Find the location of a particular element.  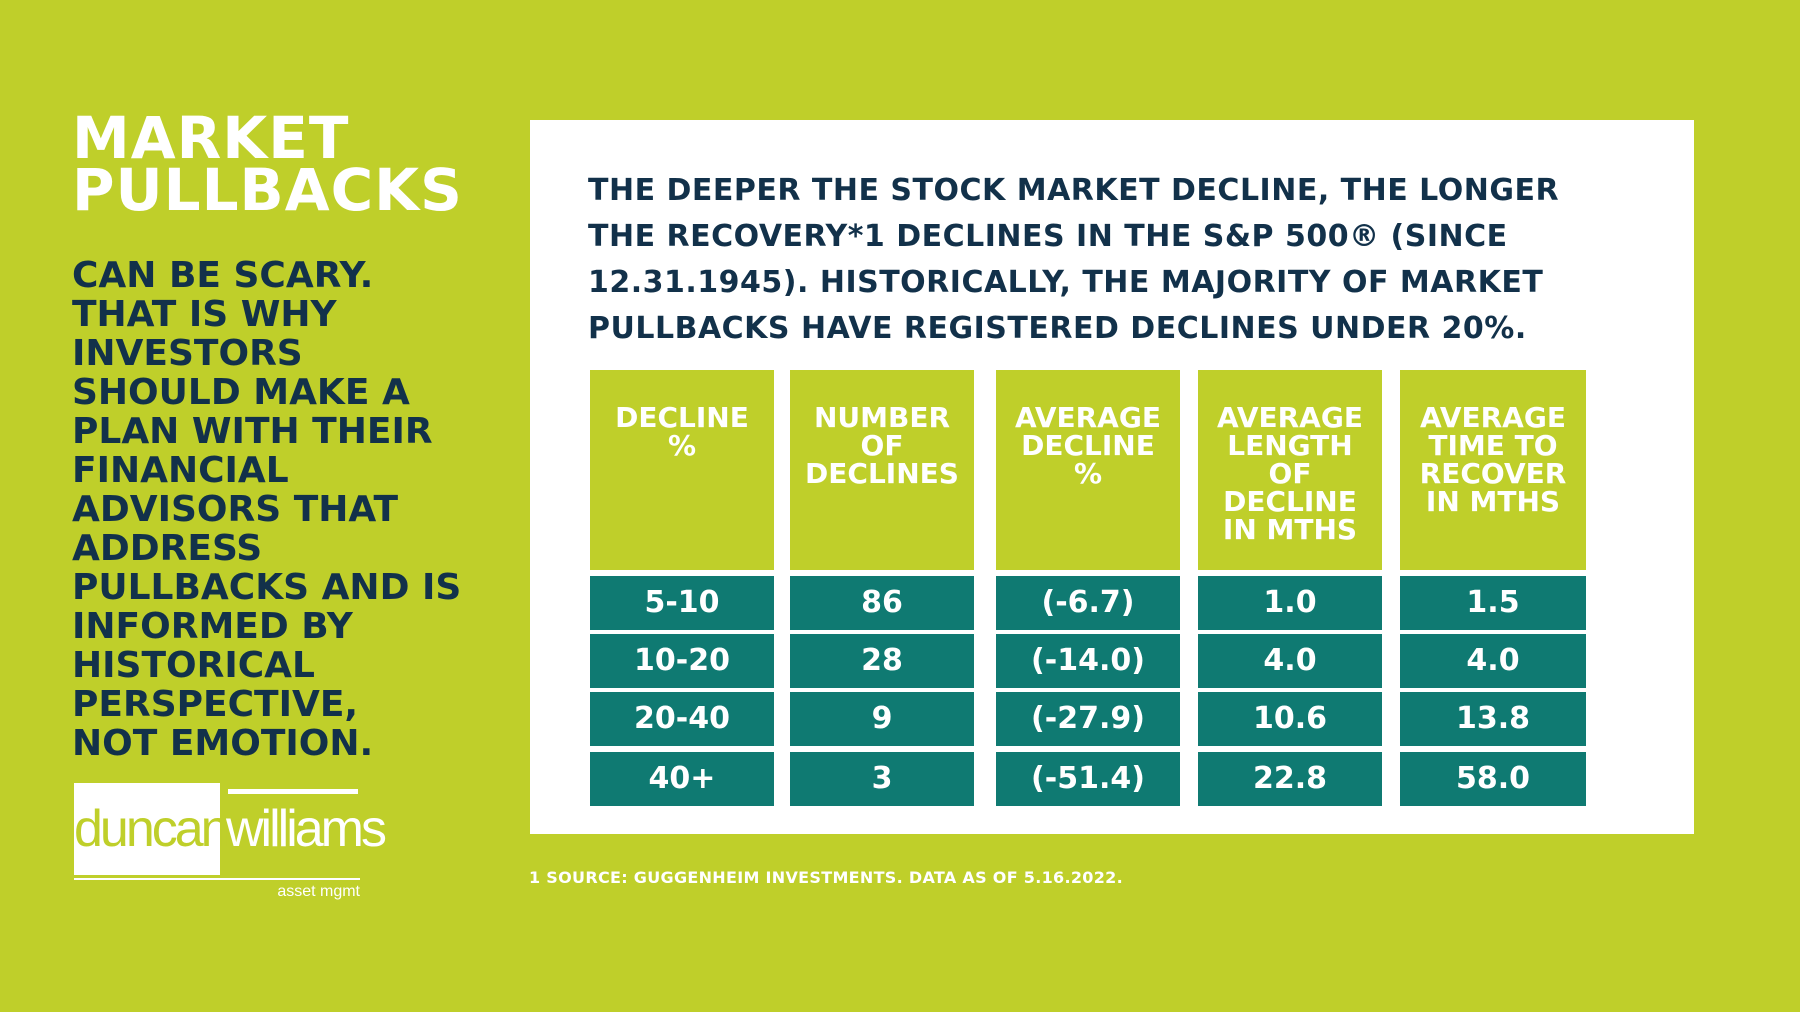

intro-line: ADDRESS is located at coordinates (167, 548).